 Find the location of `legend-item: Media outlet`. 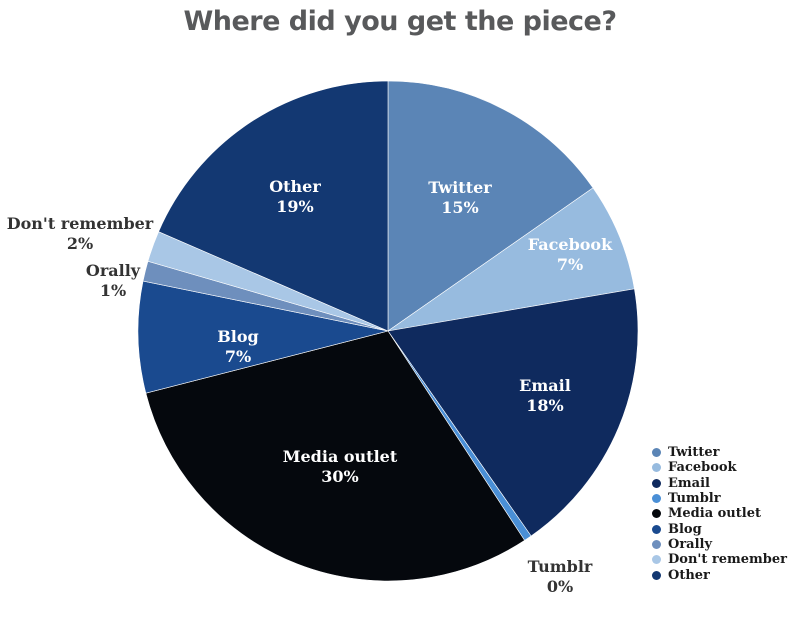

legend-item: Media outlet is located at coordinates (719, 513).